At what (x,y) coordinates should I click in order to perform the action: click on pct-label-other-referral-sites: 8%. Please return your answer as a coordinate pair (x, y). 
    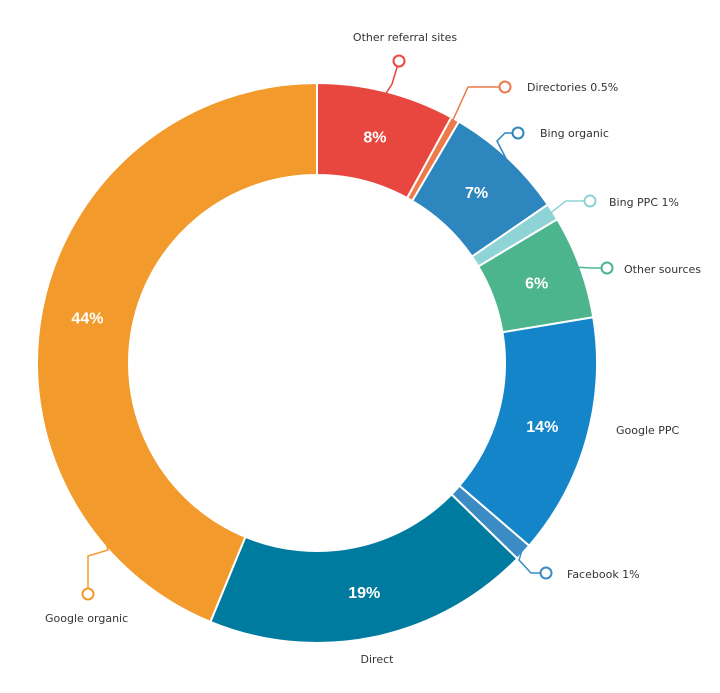
    Looking at the image, I should click on (374, 137).